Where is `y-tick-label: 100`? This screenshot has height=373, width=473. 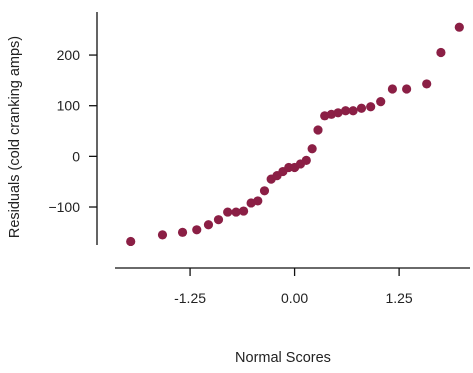 y-tick-label: 100 is located at coordinates (69, 106).